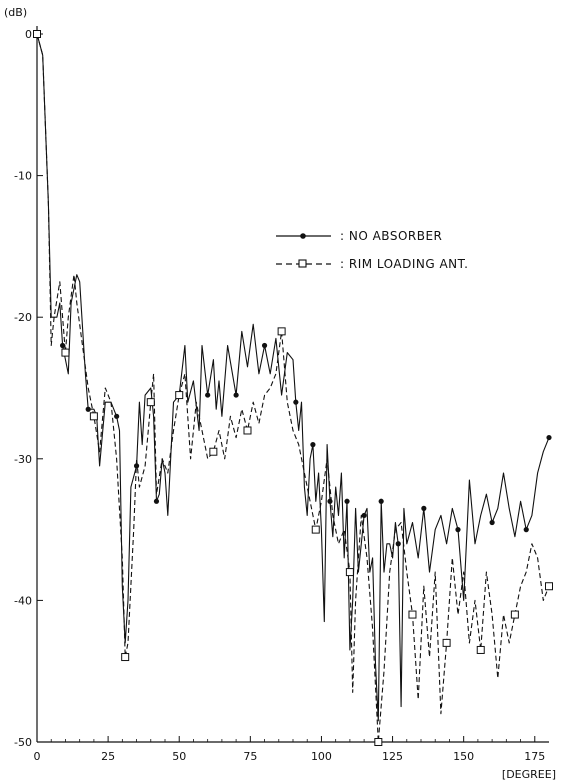 This screenshot has height=784, width=565. I want to click on x-tick-label: 50, so click(179, 756).